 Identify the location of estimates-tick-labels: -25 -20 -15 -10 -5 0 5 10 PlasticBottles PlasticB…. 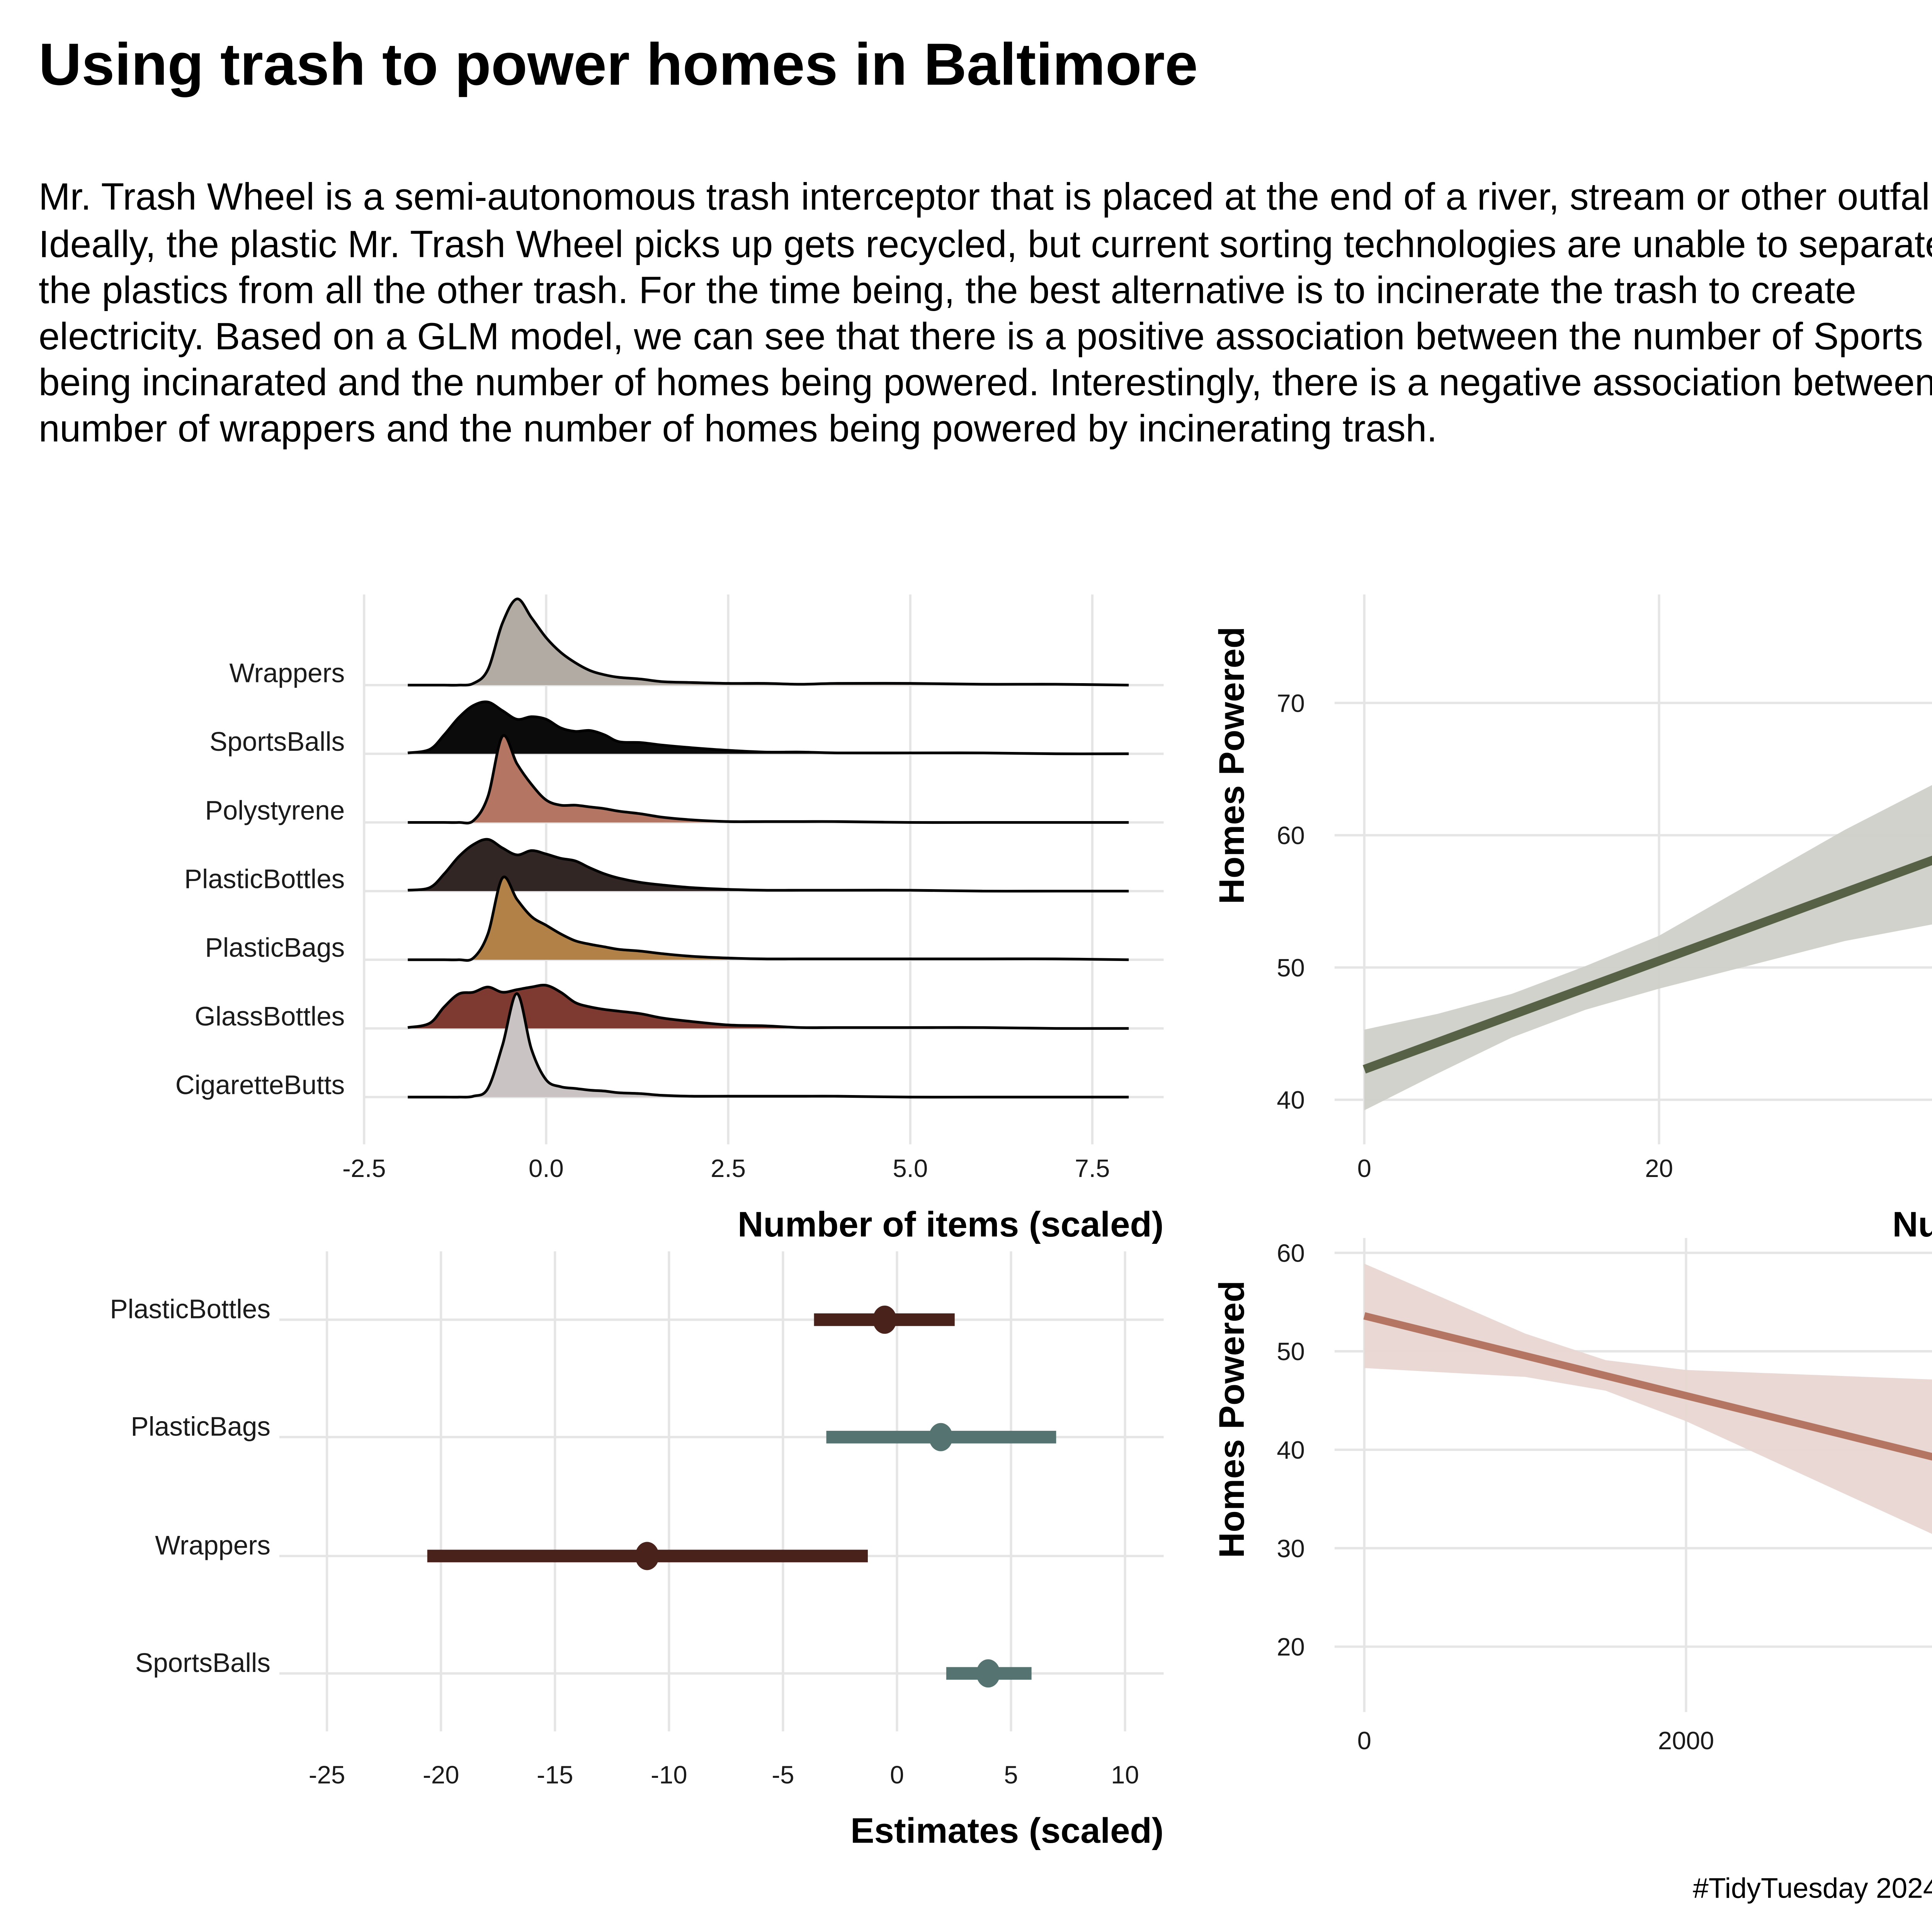
(624, 1541).